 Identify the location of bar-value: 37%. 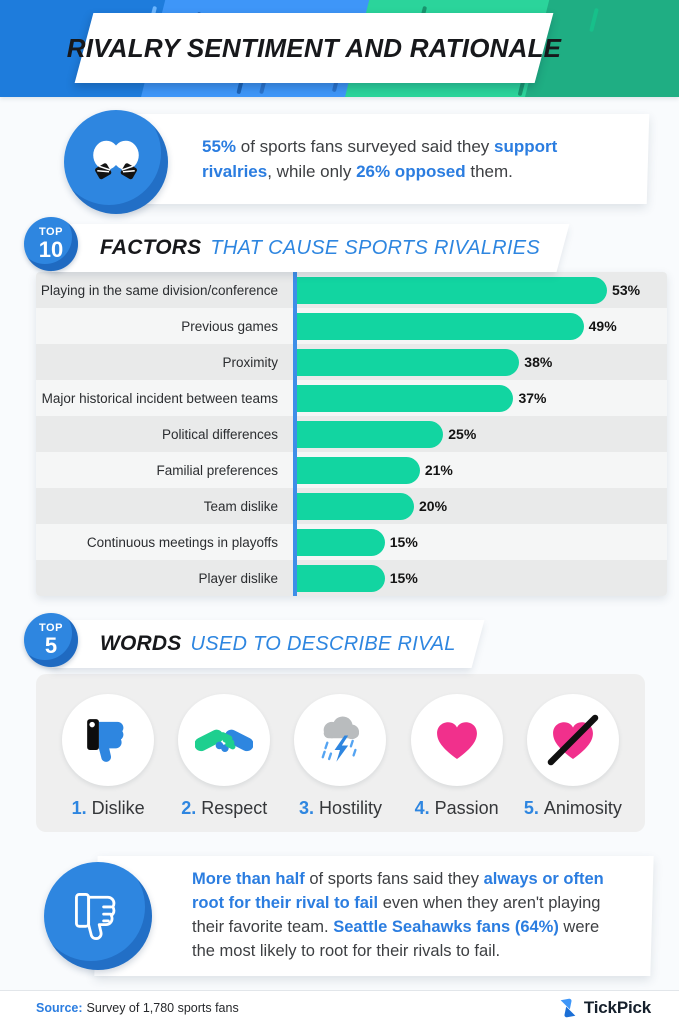
(532, 398).